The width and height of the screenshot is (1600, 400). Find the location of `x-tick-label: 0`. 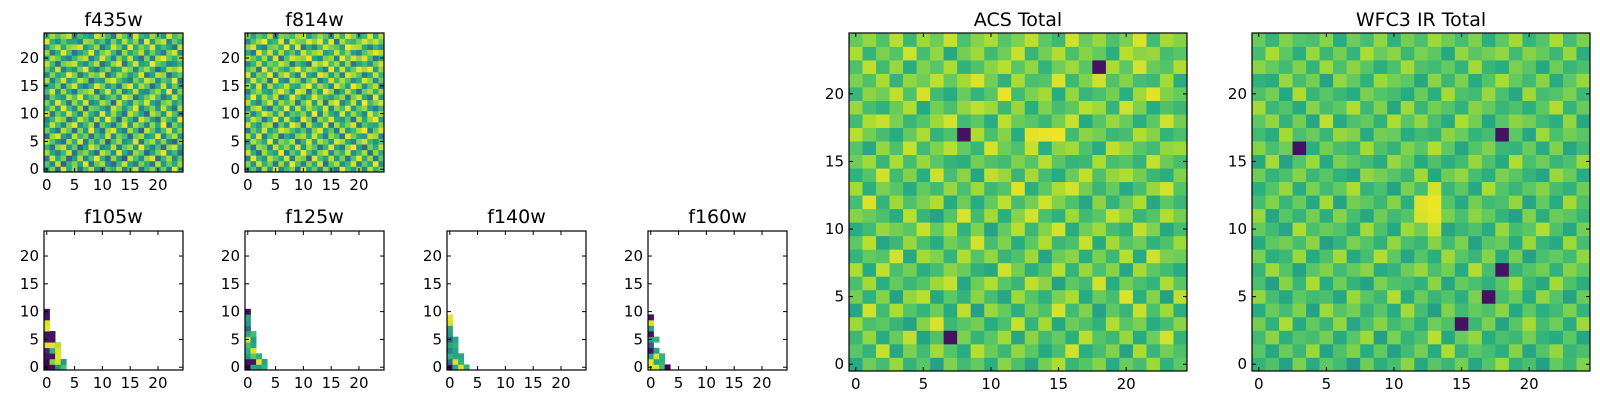

x-tick-label: 0 is located at coordinates (248, 185).